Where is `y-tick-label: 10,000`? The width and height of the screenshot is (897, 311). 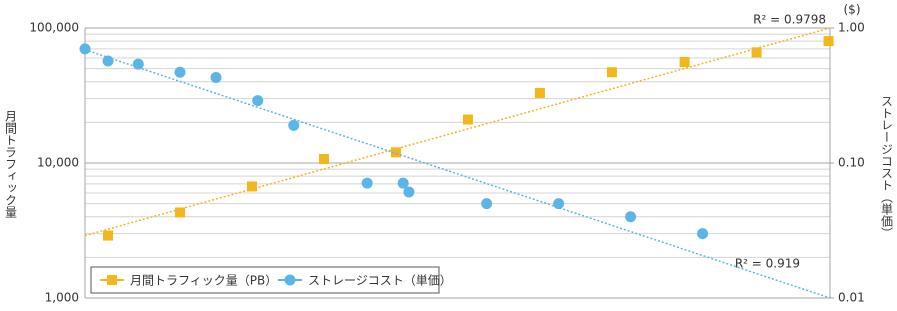
y-tick-label: 10,000 is located at coordinates (58, 163).